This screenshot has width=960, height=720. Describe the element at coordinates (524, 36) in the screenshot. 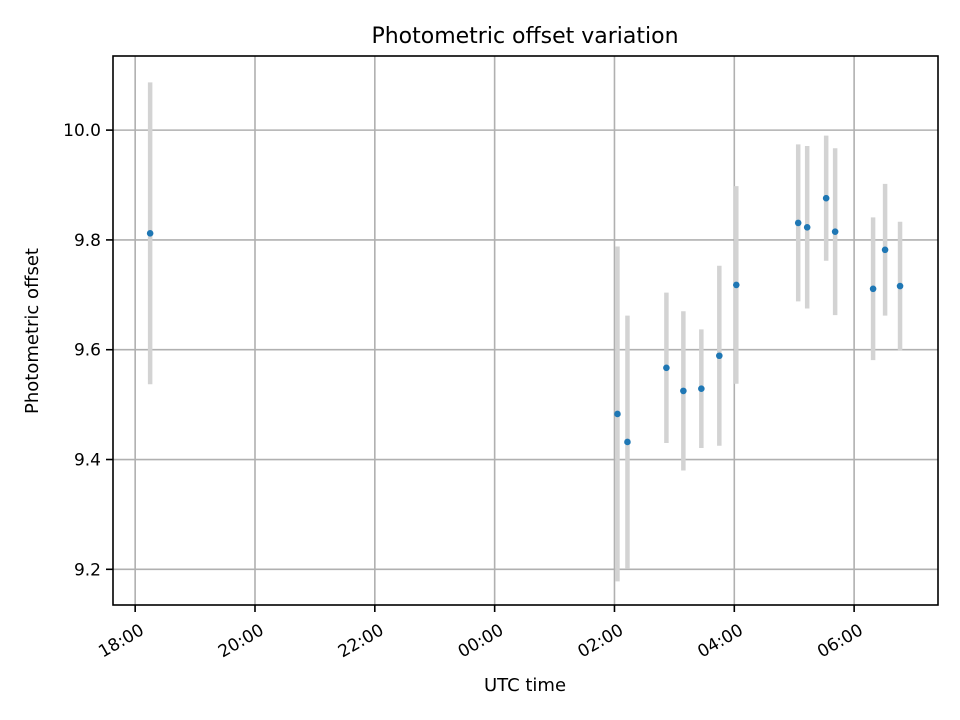

I see `chart-title: Photometric offset variation` at that location.